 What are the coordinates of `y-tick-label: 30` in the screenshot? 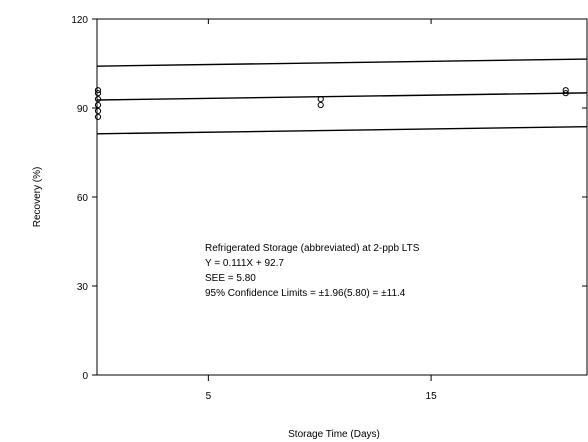 It's located at (83, 287).